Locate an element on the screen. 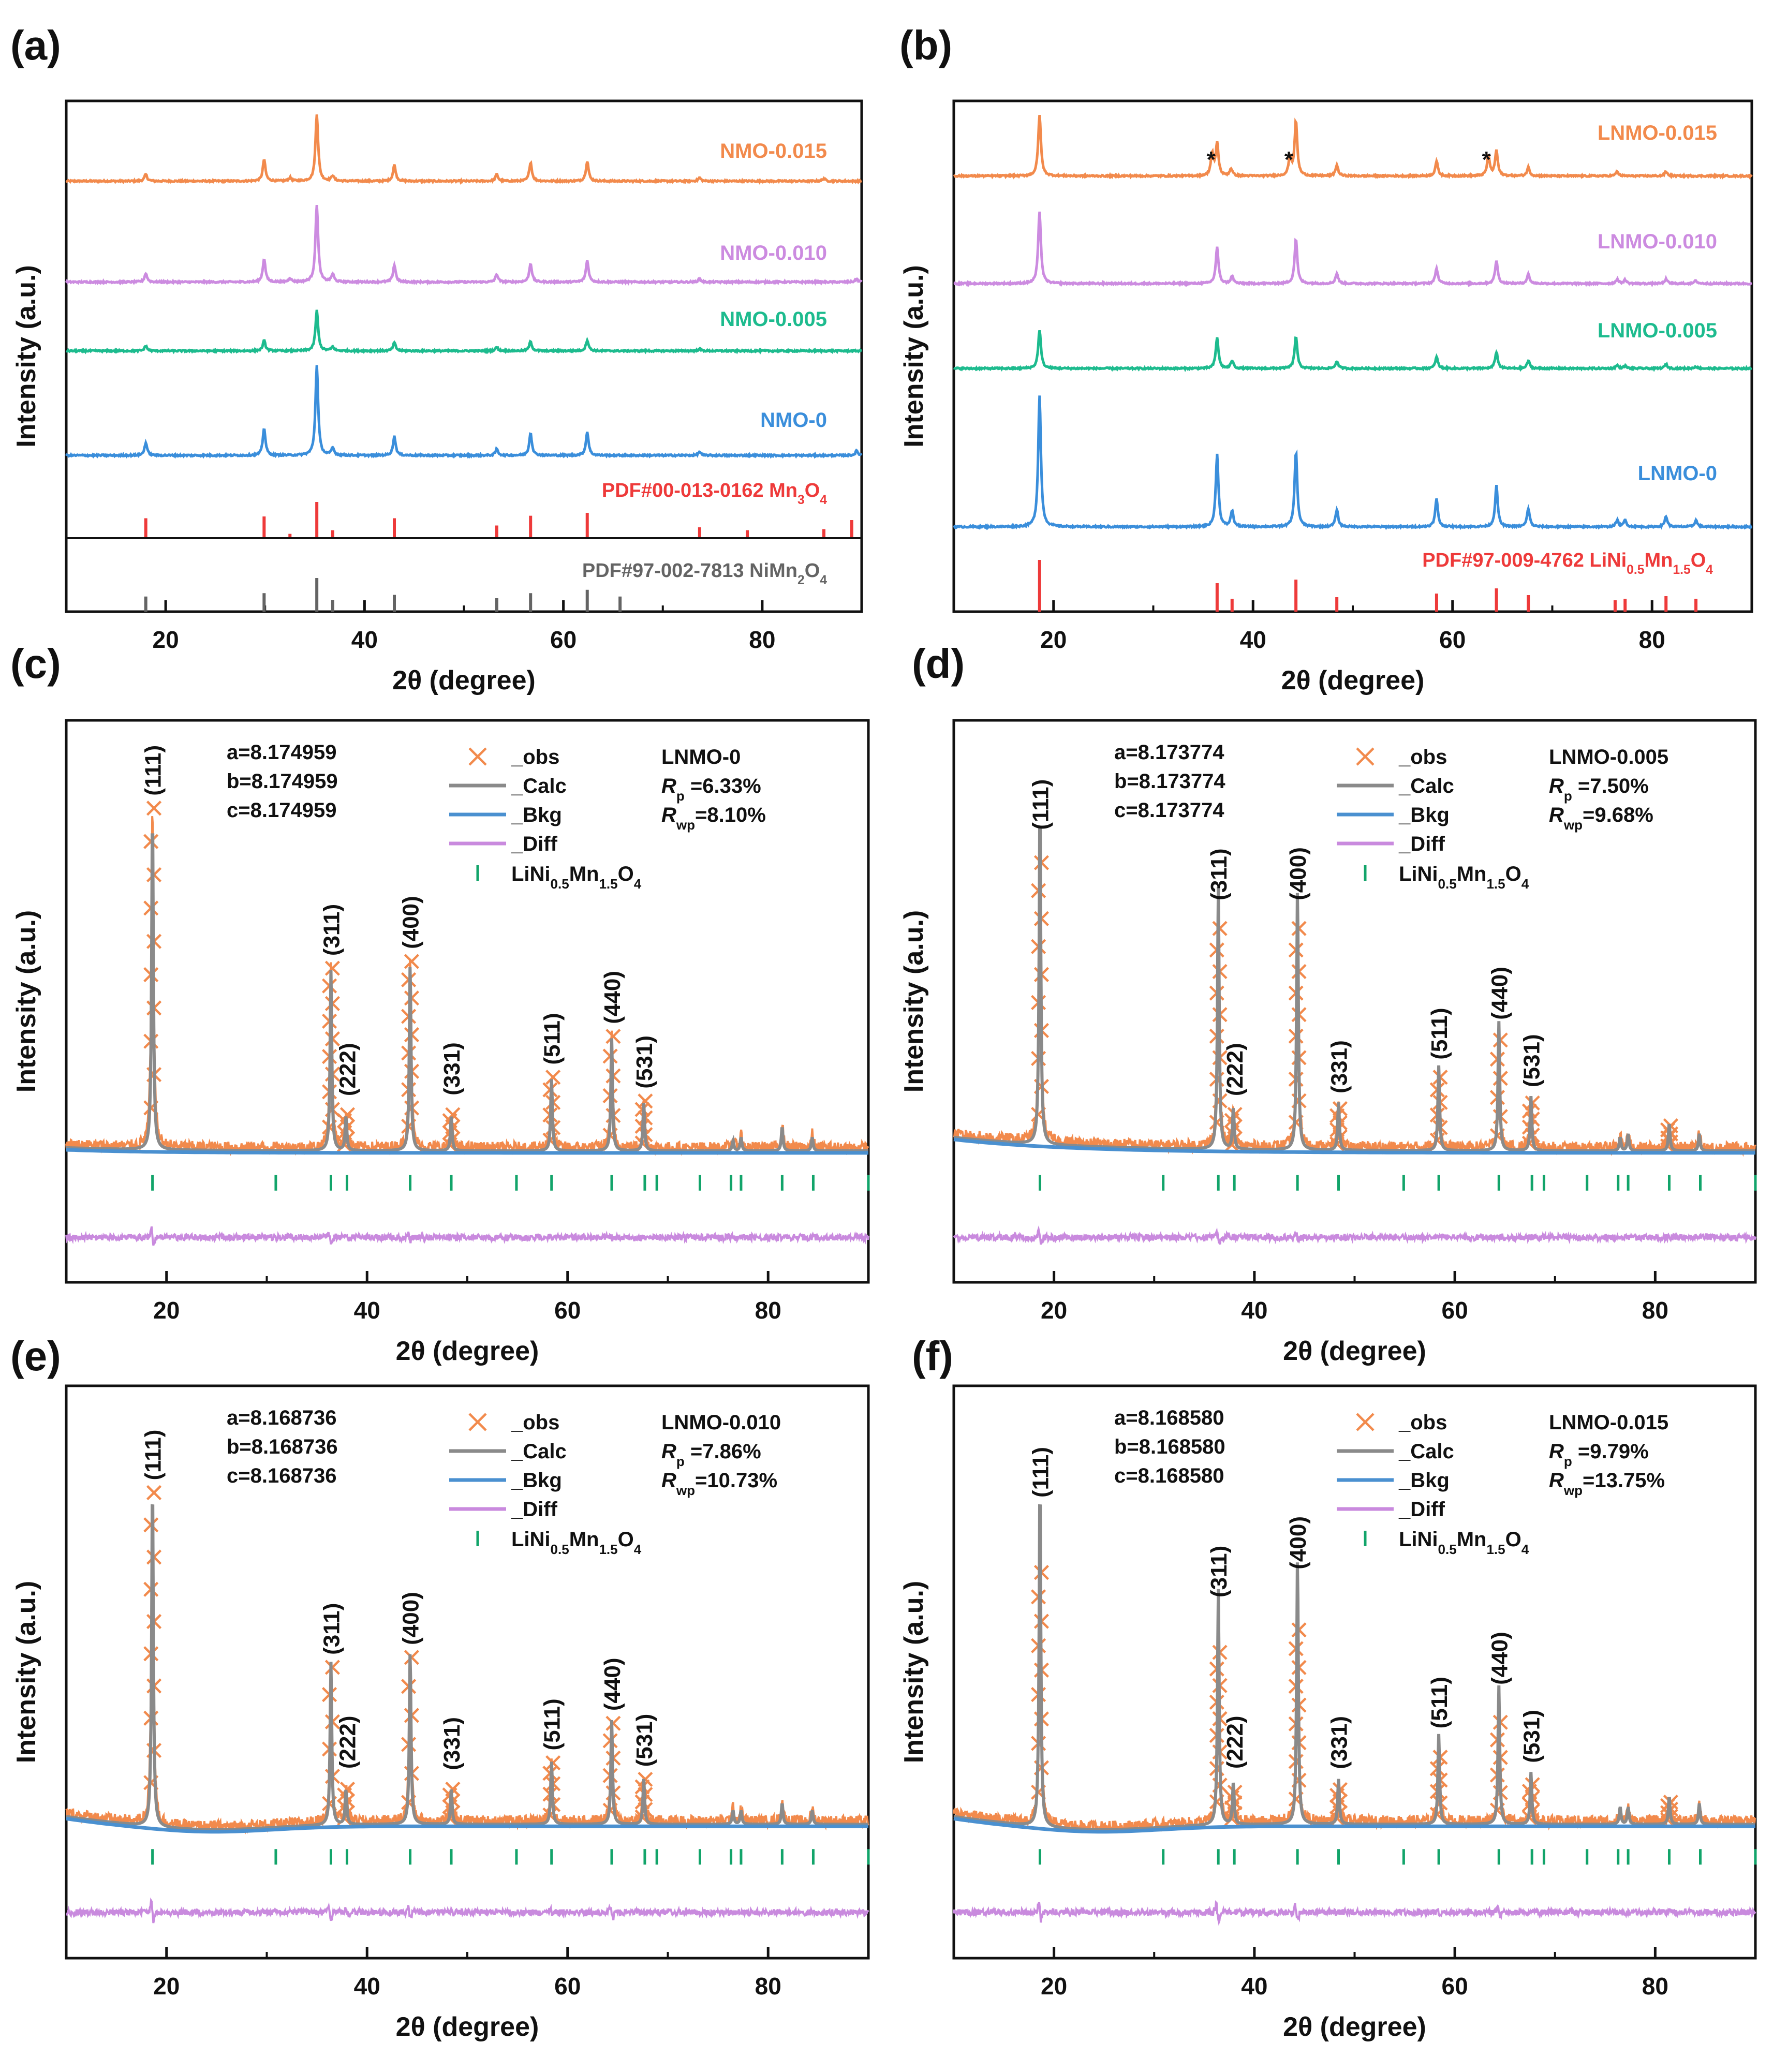  sample-name: LNMO-0 is located at coordinates (701, 757).